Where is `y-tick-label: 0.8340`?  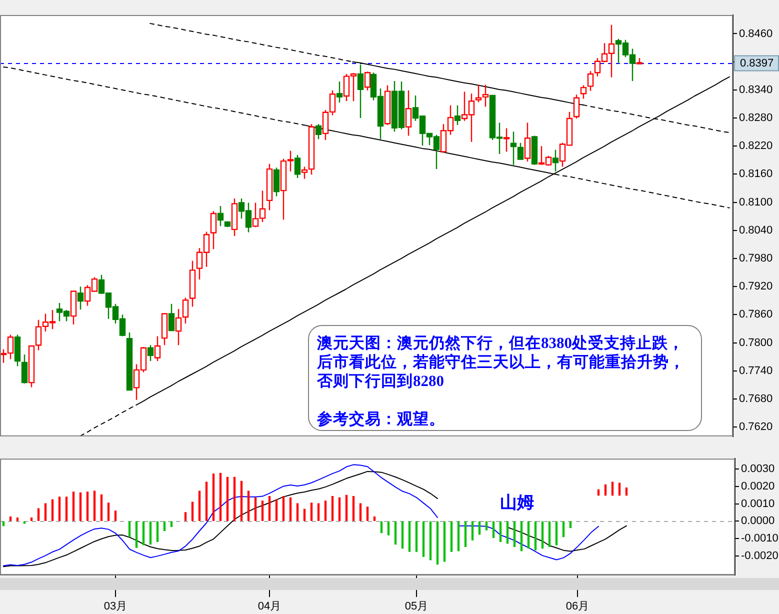
y-tick-label: 0.8340 is located at coordinates (756, 90).